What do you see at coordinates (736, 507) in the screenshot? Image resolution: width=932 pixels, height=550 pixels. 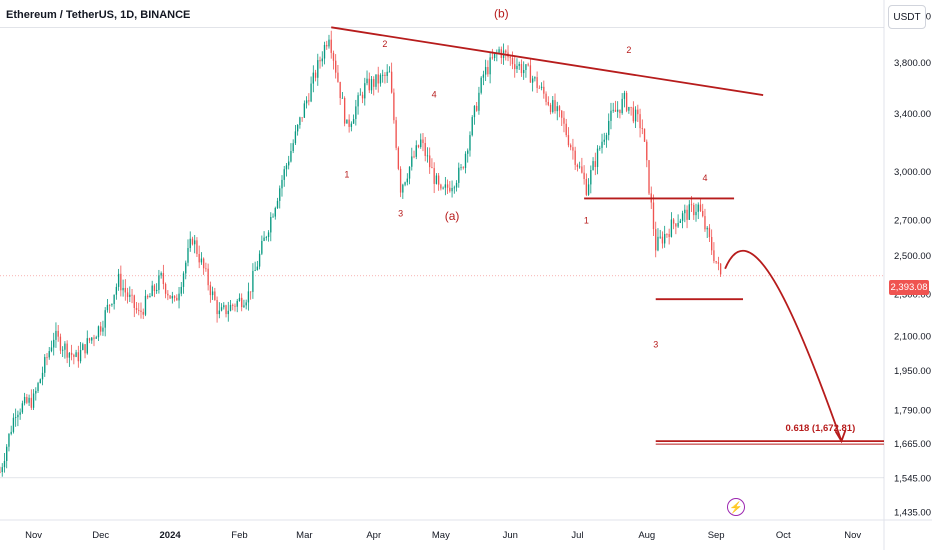 I see `lightning-bolt-icon: ⚡` at bounding box center [736, 507].